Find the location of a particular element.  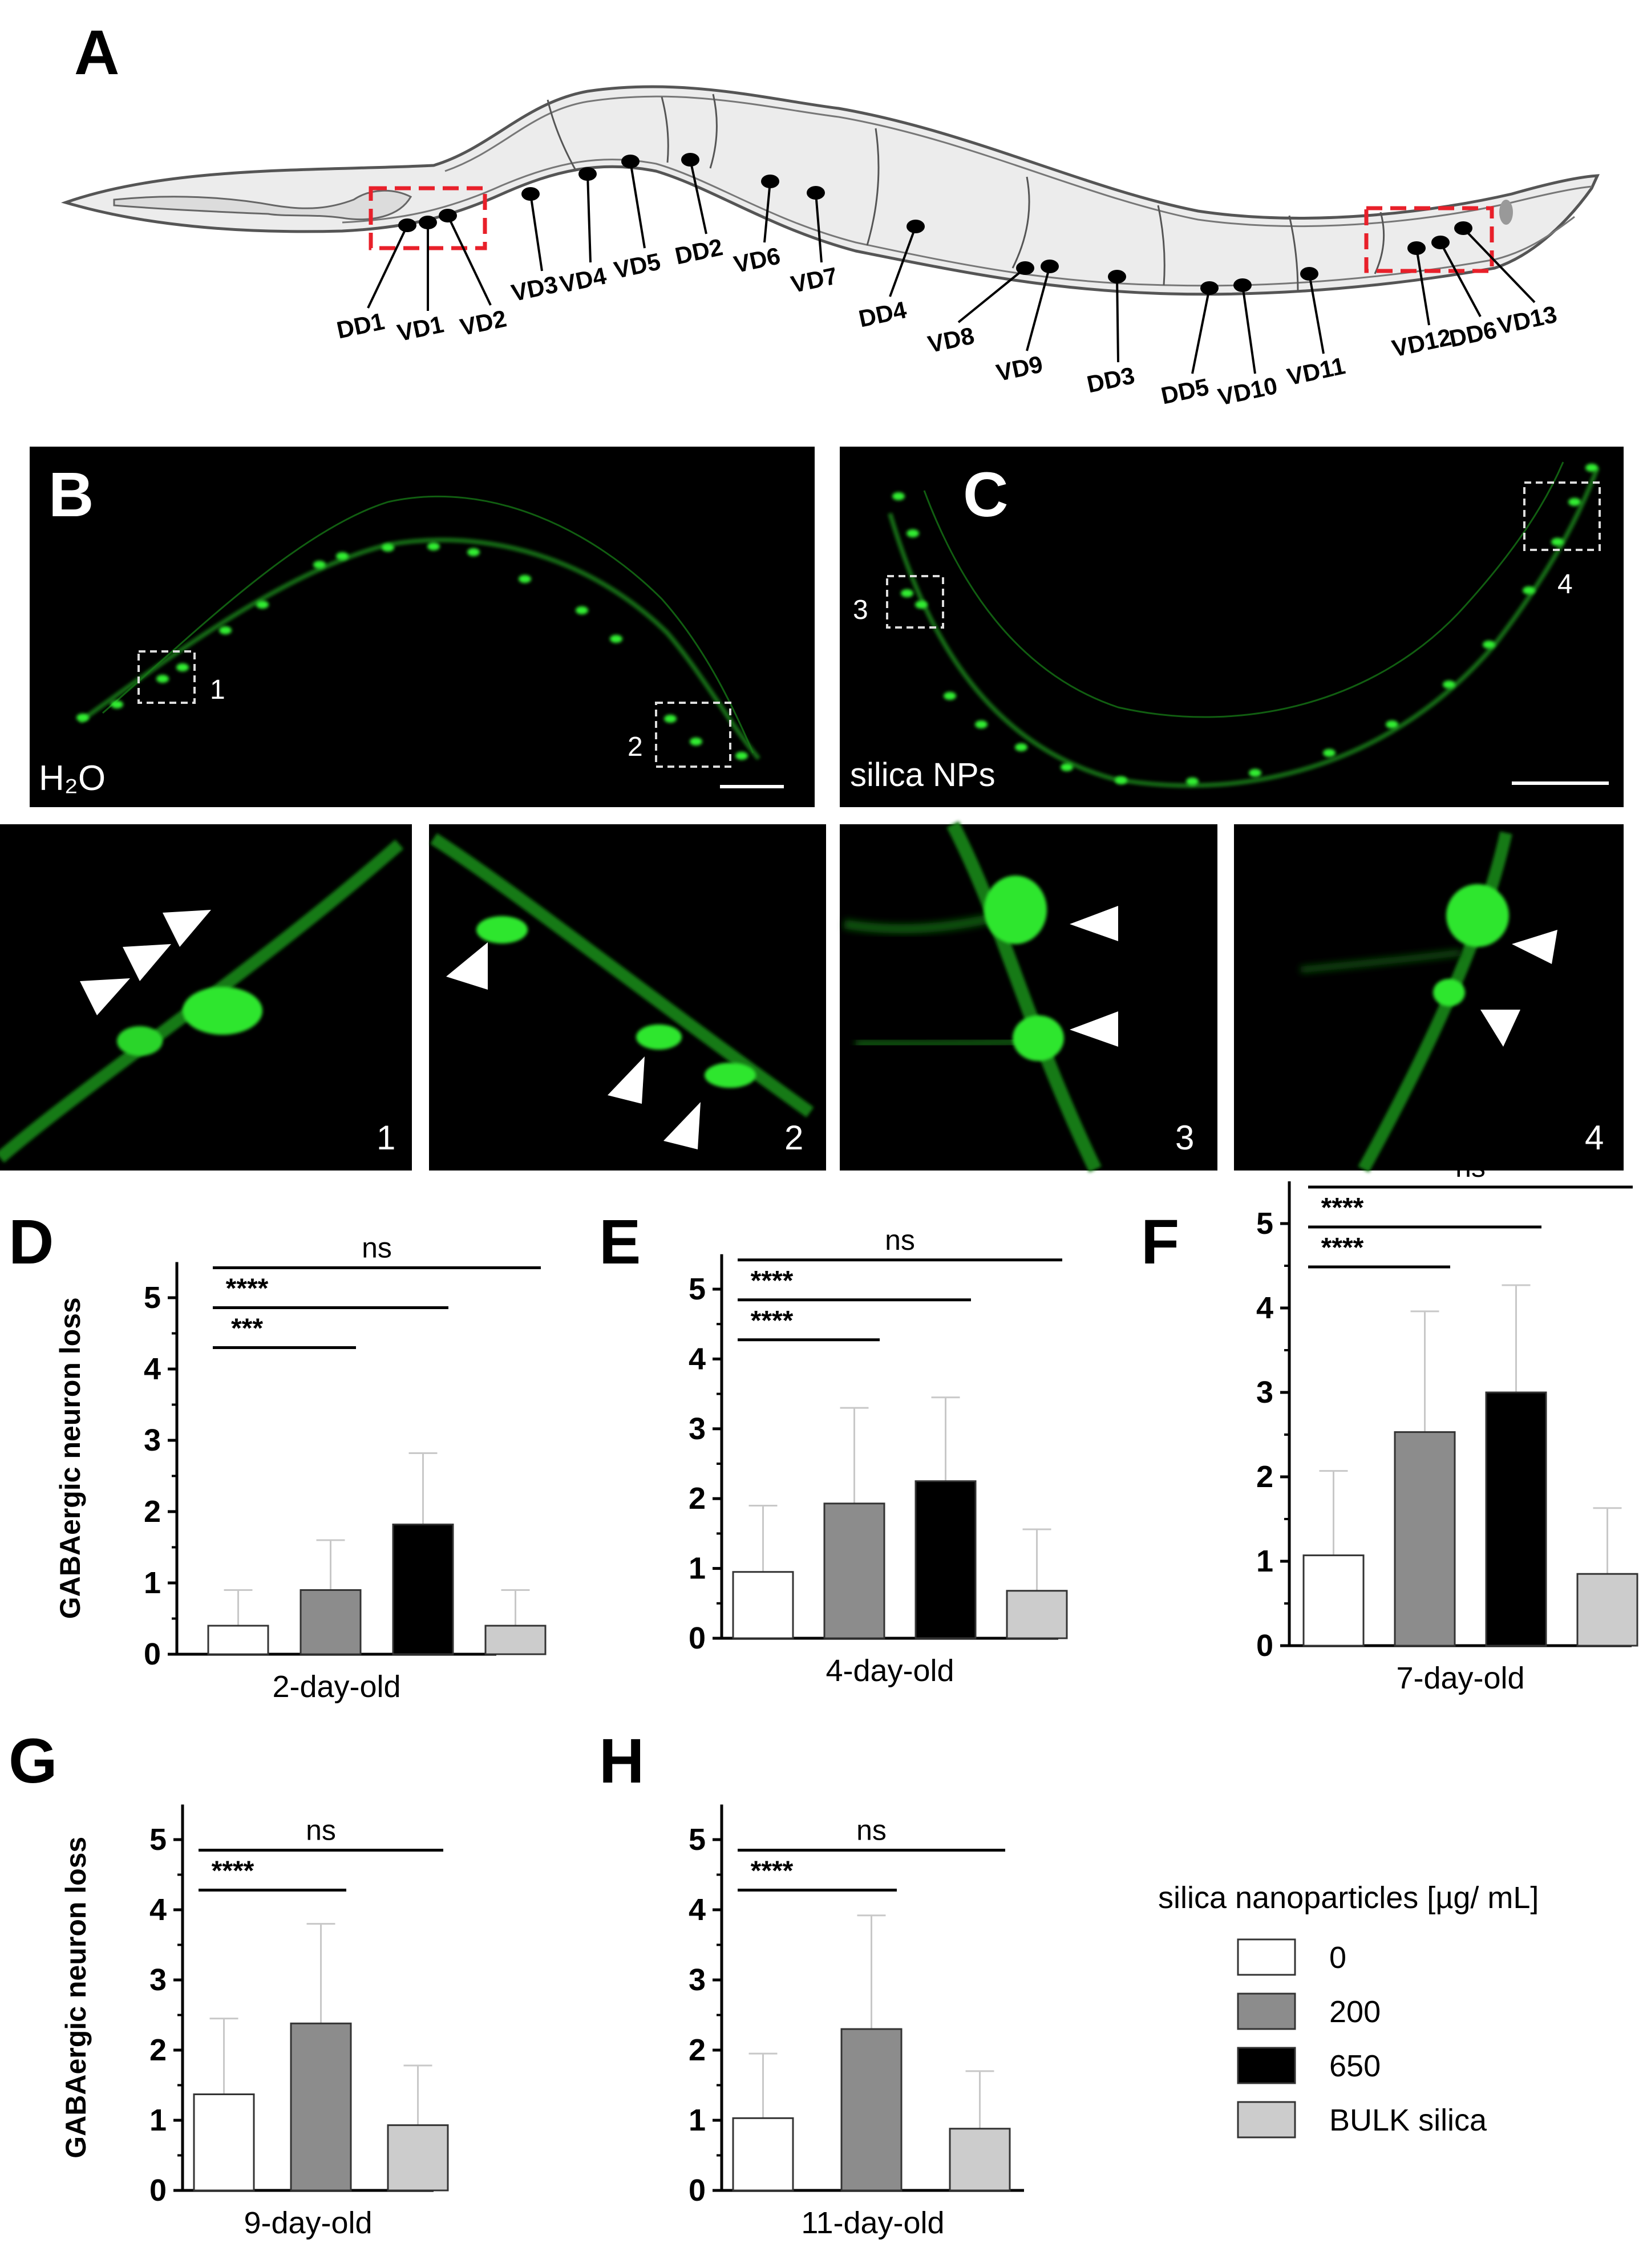

panel-label-b: B is located at coordinates (71, 495).